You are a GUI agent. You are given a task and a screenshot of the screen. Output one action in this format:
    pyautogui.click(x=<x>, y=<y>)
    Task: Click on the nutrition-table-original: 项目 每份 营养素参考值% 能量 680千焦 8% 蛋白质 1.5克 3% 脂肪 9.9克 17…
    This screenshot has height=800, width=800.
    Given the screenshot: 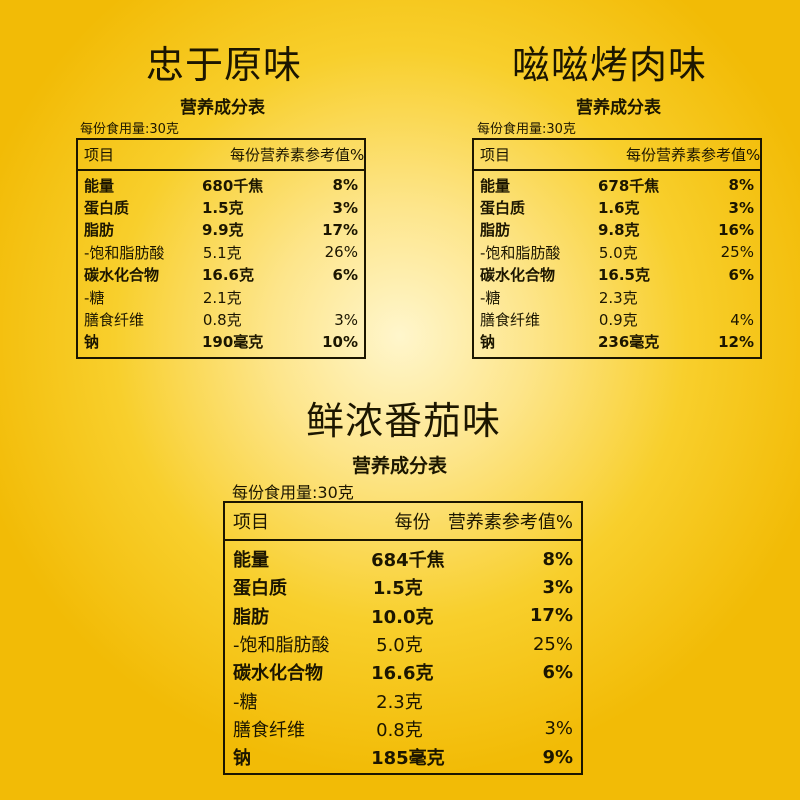 What is the action you would take?
    pyautogui.click(x=221, y=248)
    